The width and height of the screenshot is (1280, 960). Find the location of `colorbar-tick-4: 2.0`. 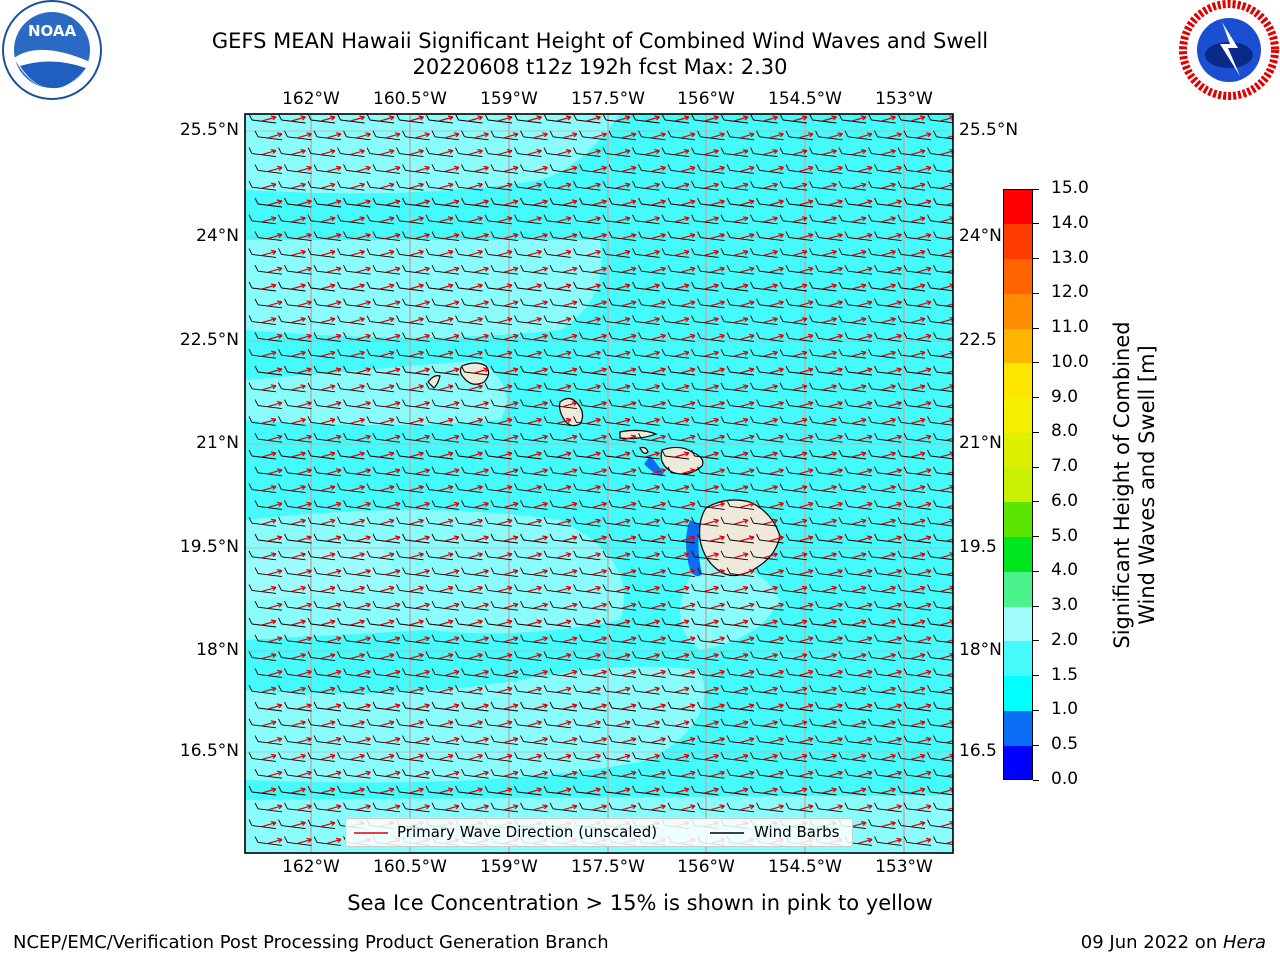

colorbar-tick-4: 2.0 is located at coordinates (1065, 639).